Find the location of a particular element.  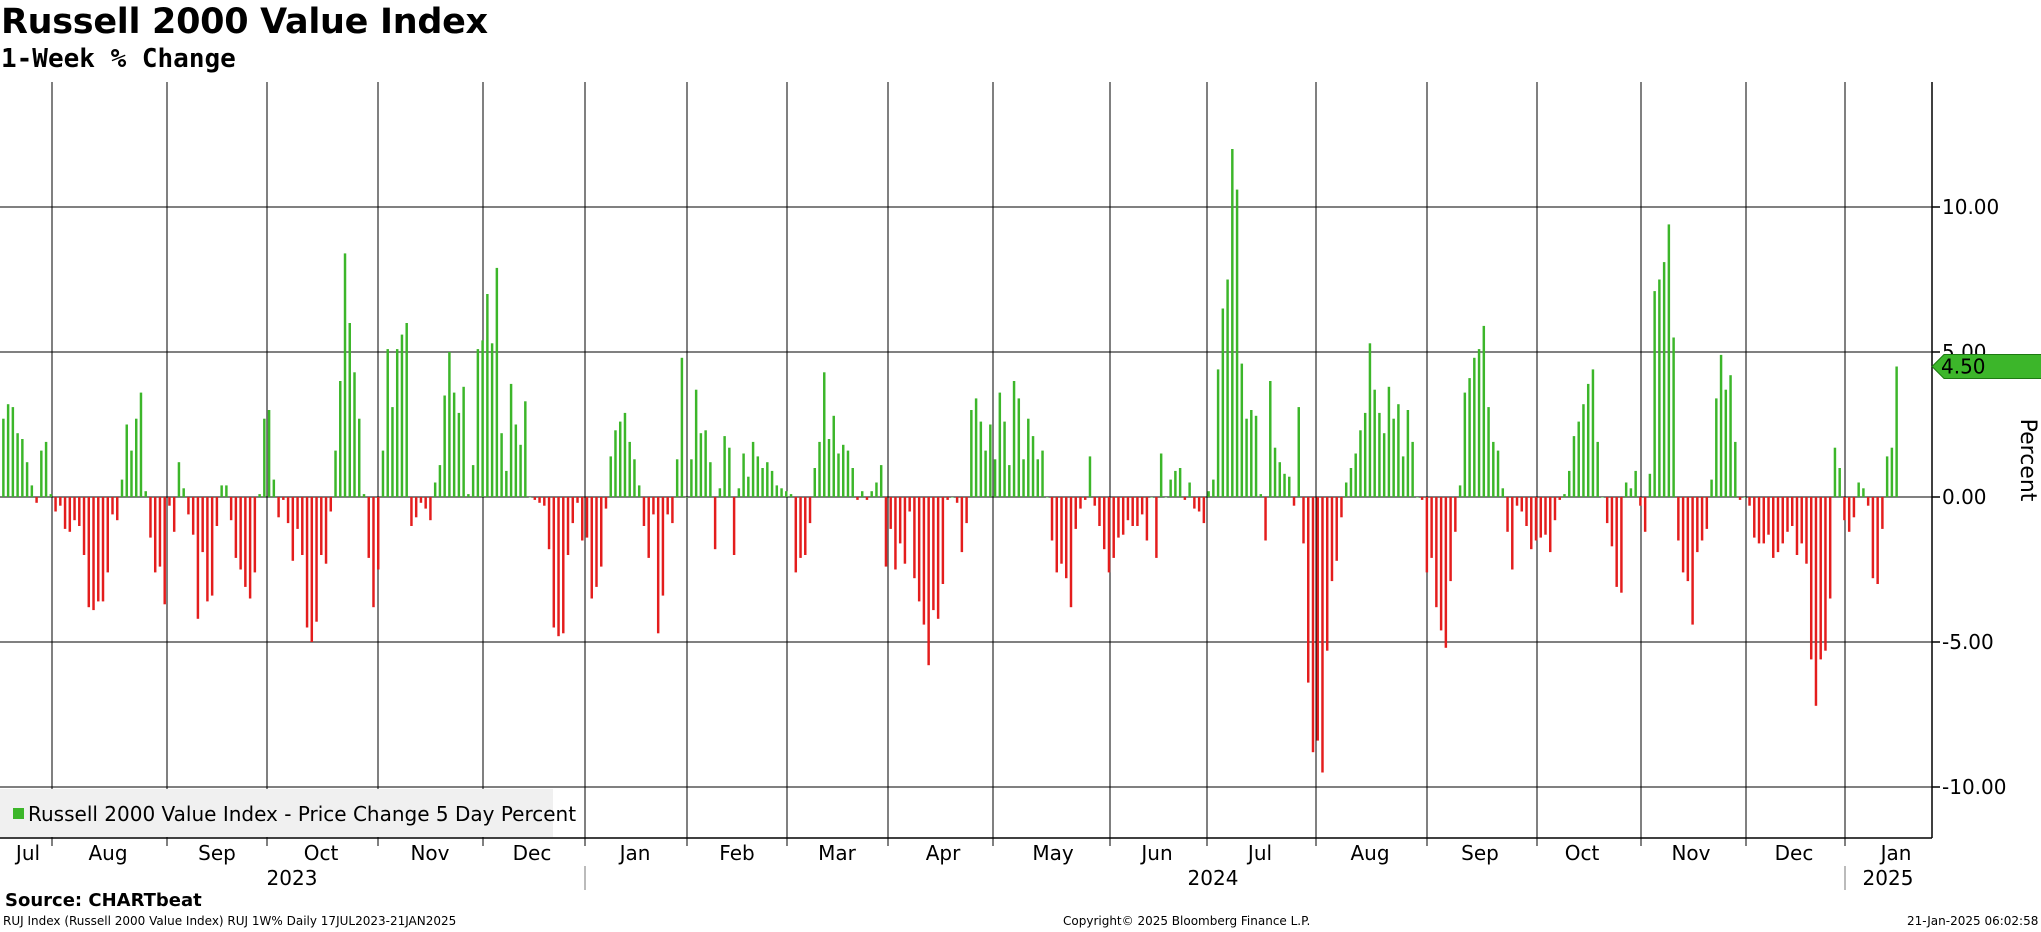

chart-title: Russell 2000 Value Index is located at coordinates (244, 22).